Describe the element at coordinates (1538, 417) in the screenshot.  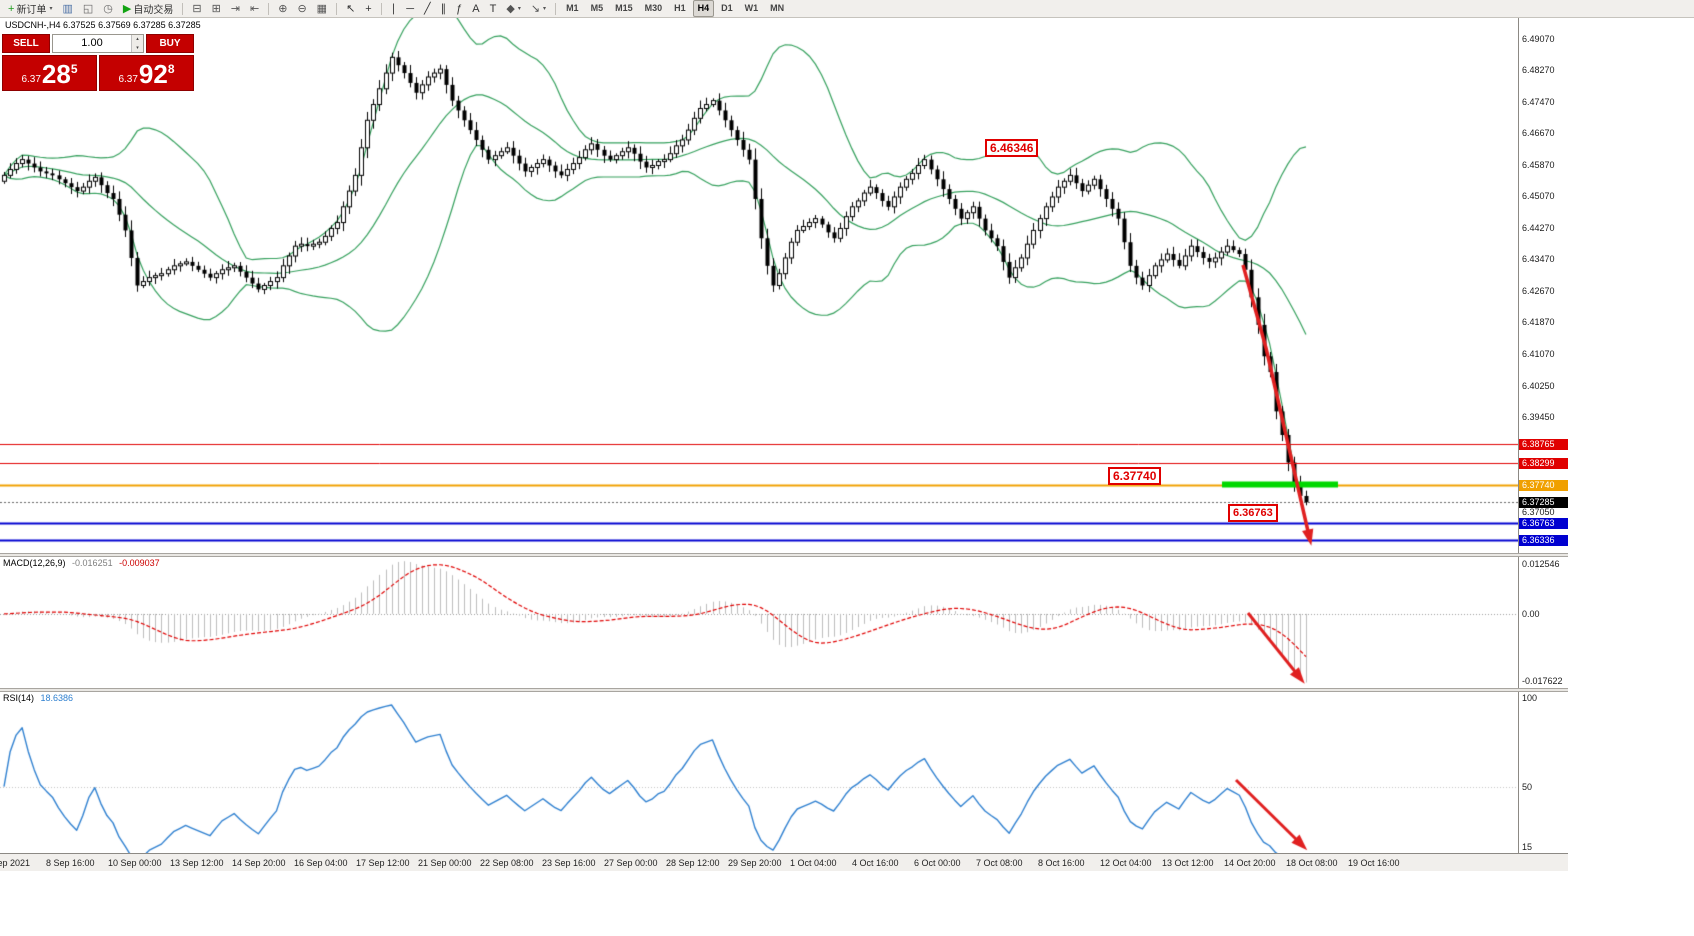
I see `price-scale-label: 6.39450` at that location.